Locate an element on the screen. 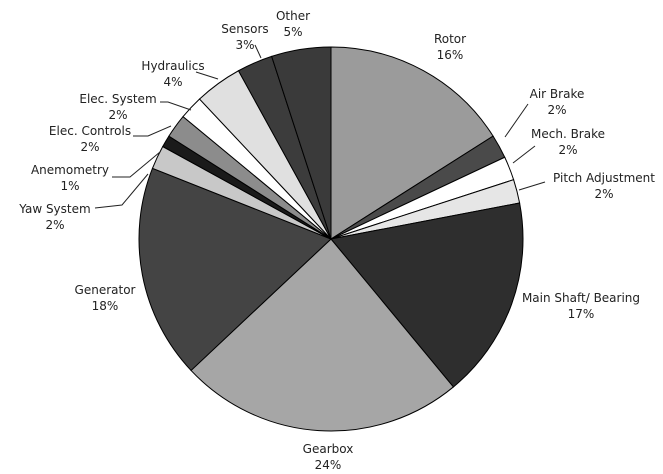  slice-label-gearbox: Gearbox is located at coordinates (328, 449).